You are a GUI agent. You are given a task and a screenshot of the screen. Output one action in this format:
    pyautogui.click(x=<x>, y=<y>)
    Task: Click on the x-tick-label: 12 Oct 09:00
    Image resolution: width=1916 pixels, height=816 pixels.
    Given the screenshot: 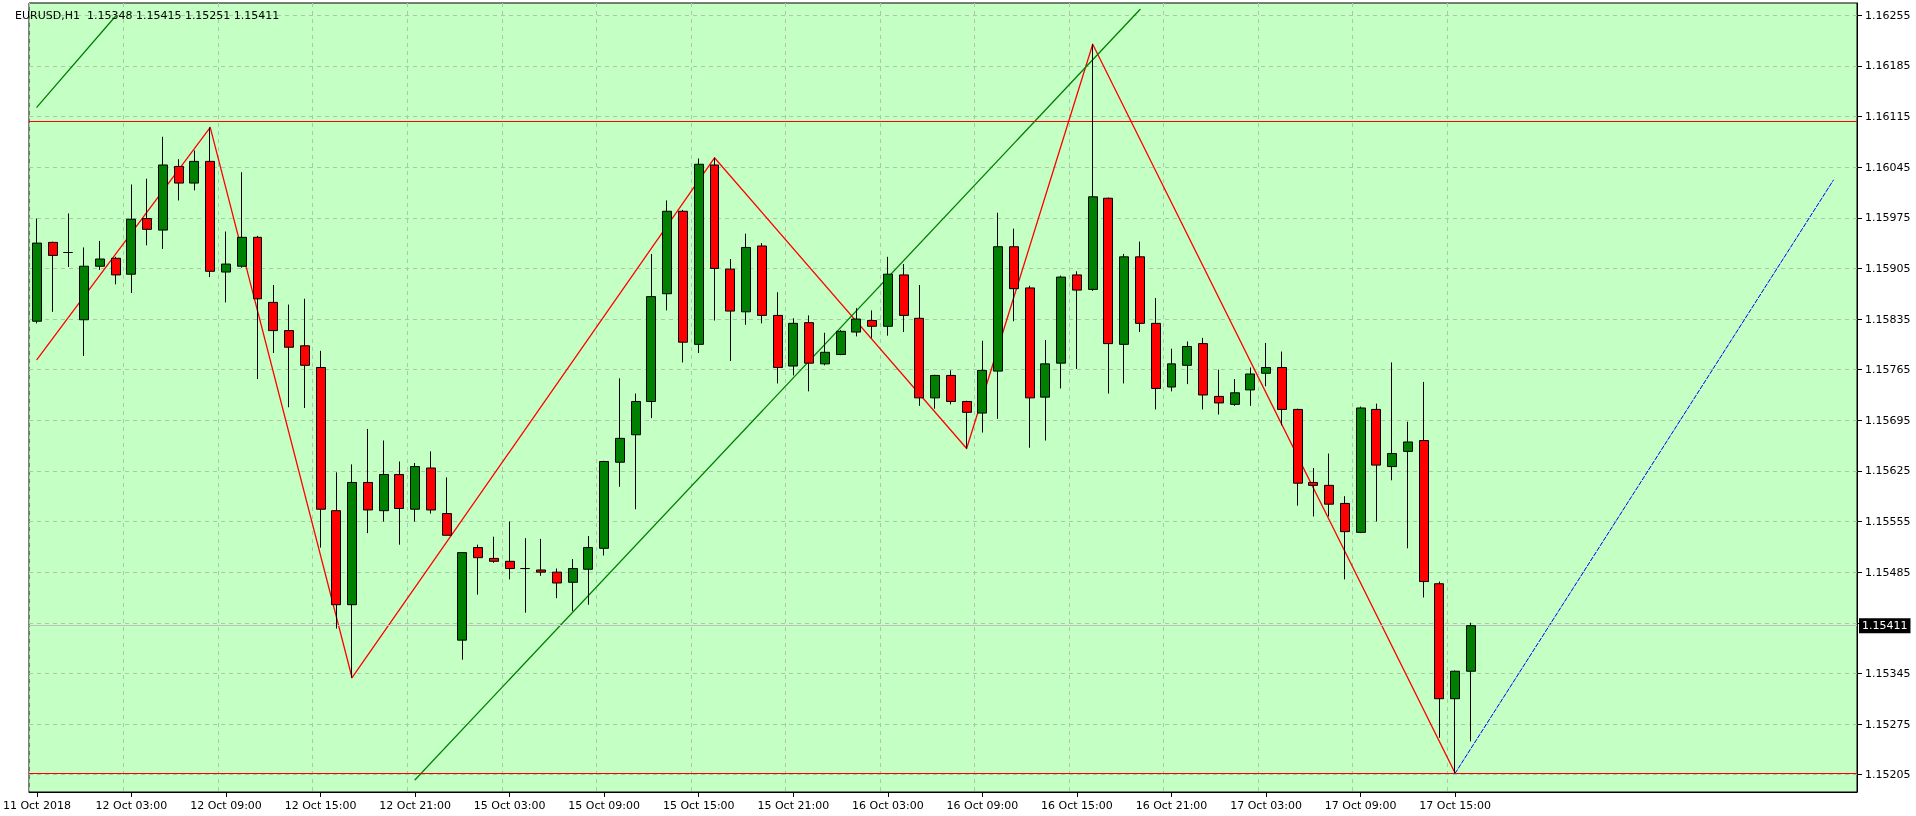 What is the action you would take?
    pyautogui.click(x=226, y=805)
    